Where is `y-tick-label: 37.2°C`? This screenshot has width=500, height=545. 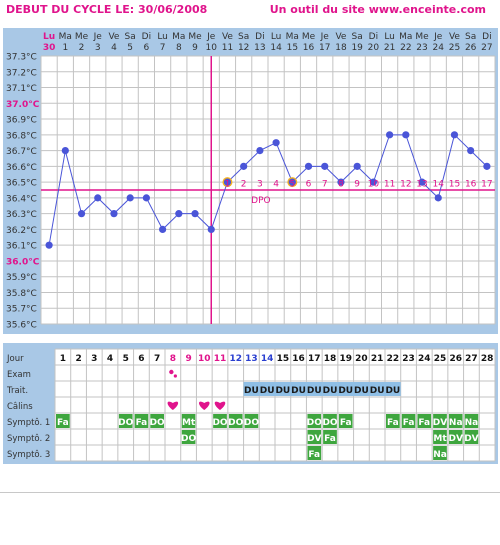
y-tick-label: 37.2°C is located at coordinates (21, 73).